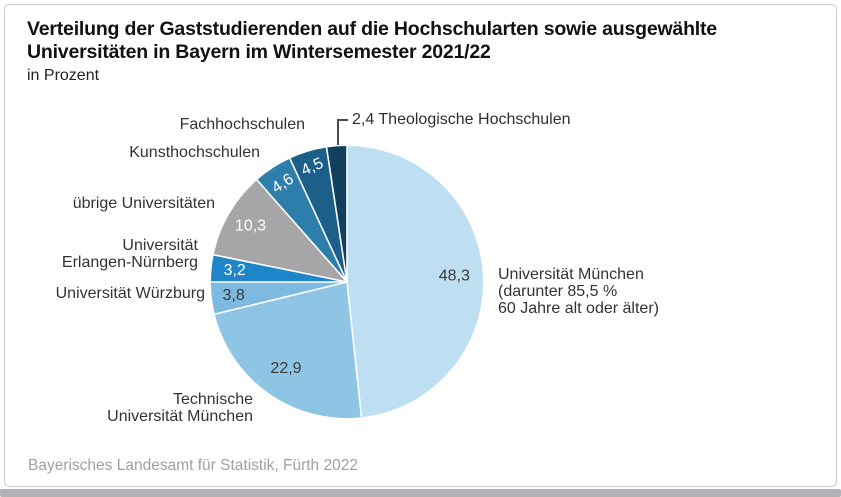 Image resolution: width=841 pixels, height=497 pixels. I want to click on label-tu-line-1: Technische, so click(212, 399).